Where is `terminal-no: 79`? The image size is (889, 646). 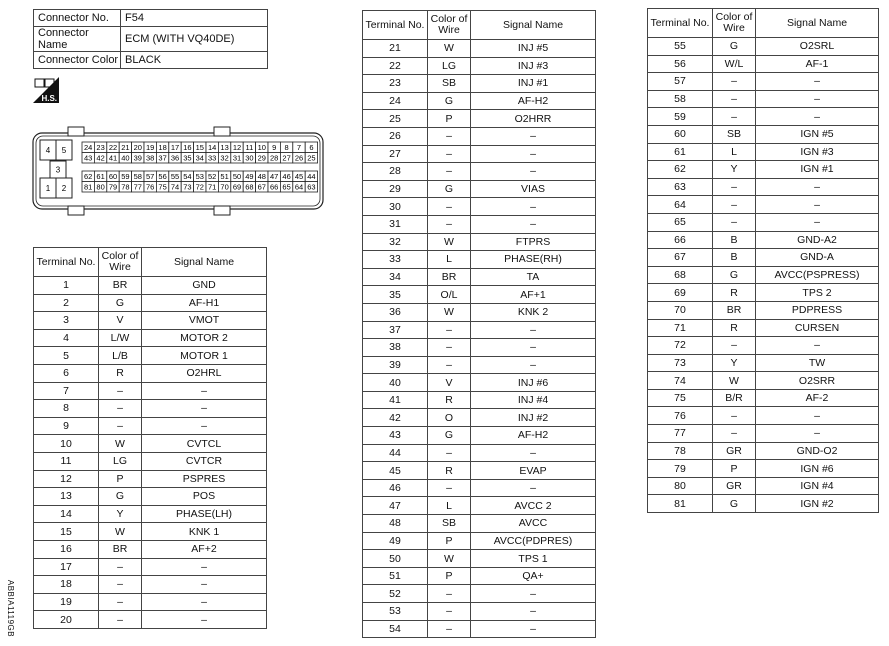
terminal-no: 79 is located at coordinates (680, 468).